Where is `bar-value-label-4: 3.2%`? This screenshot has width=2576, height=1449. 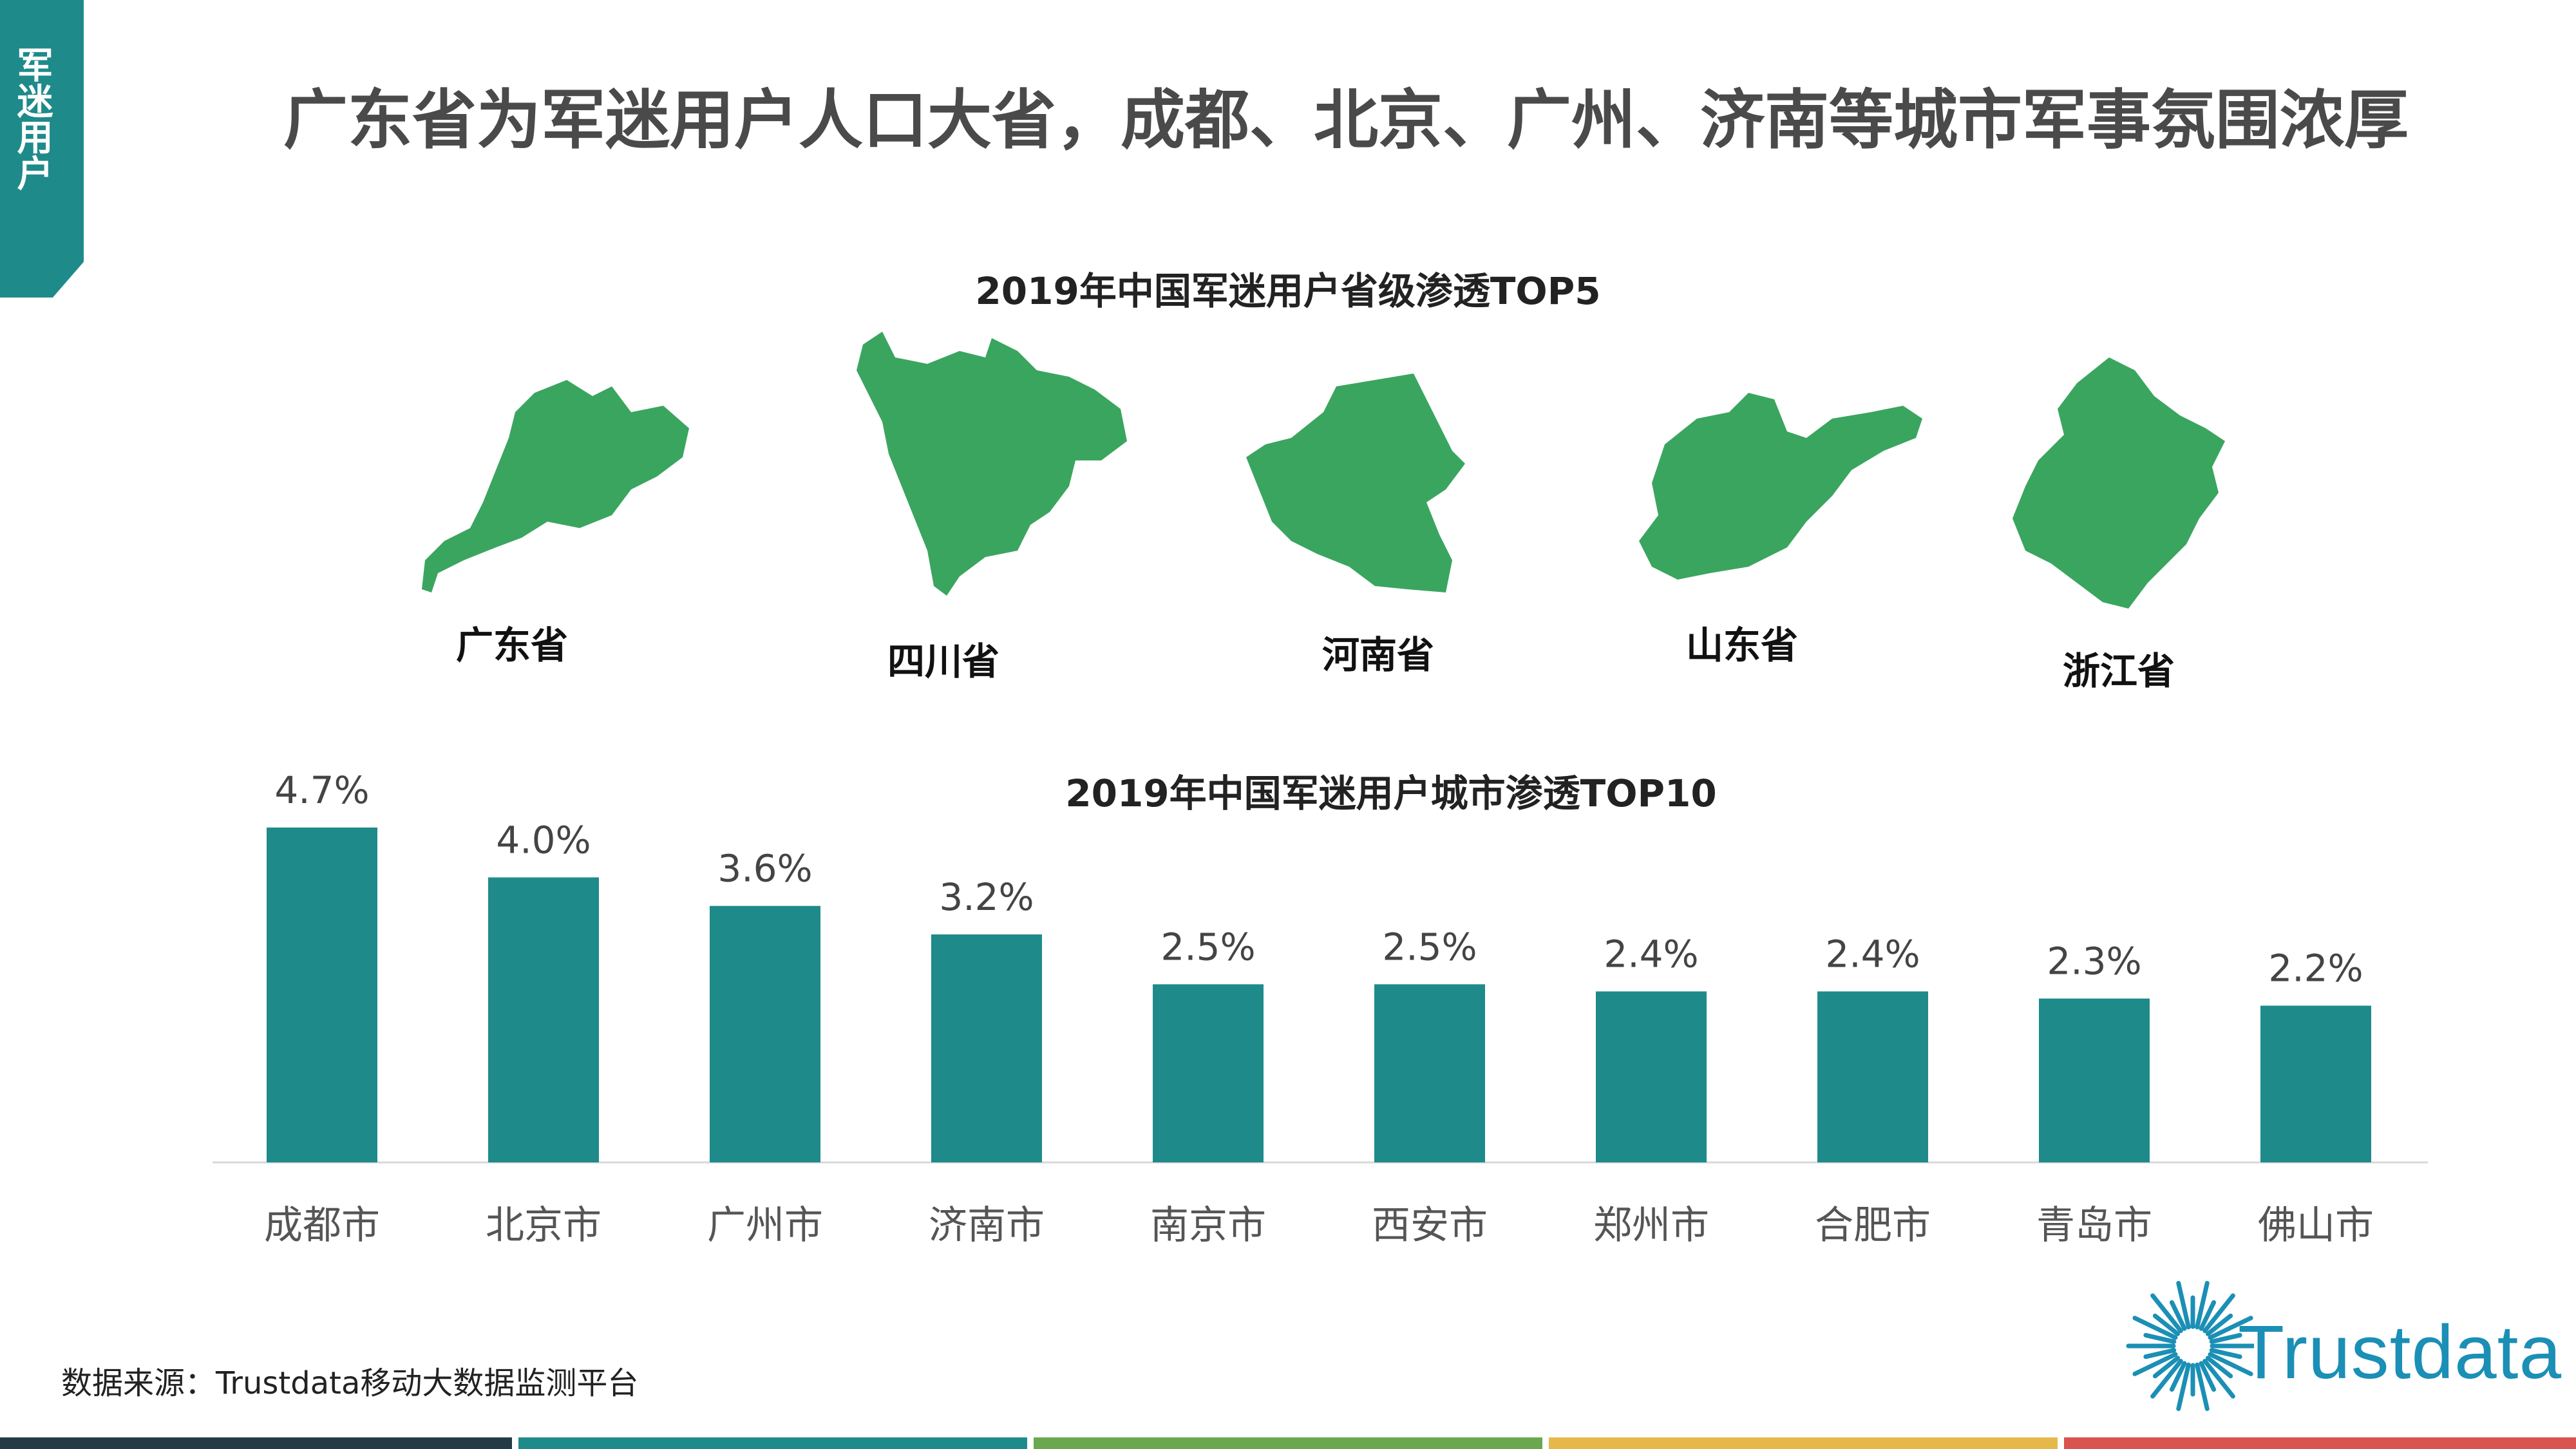 bar-value-label-4: 3.2% is located at coordinates (986, 897).